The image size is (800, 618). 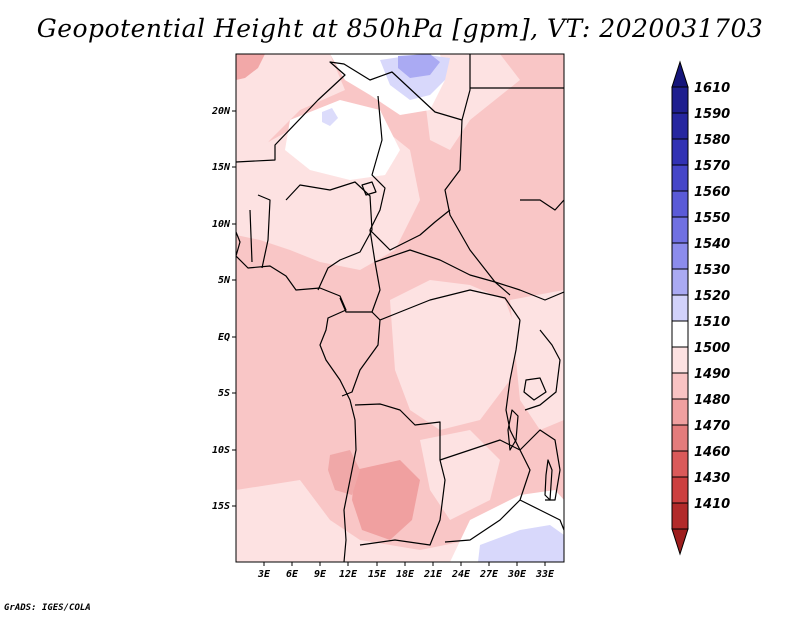 What do you see at coordinates (419, 66) in the screenshot?
I see `field-blue-north-core` at bounding box center [419, 66].